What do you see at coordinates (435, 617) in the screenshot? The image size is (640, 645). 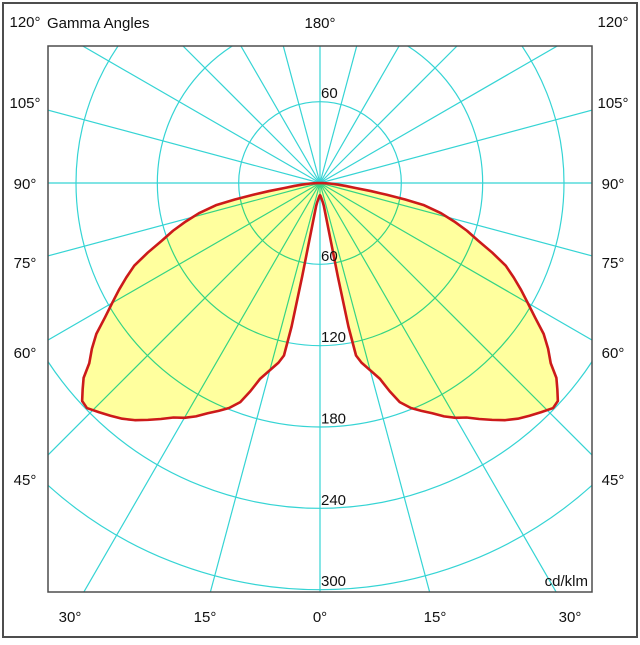 I see `gamma-label-bottom-3: 15°` at bounding box center [435, 617].